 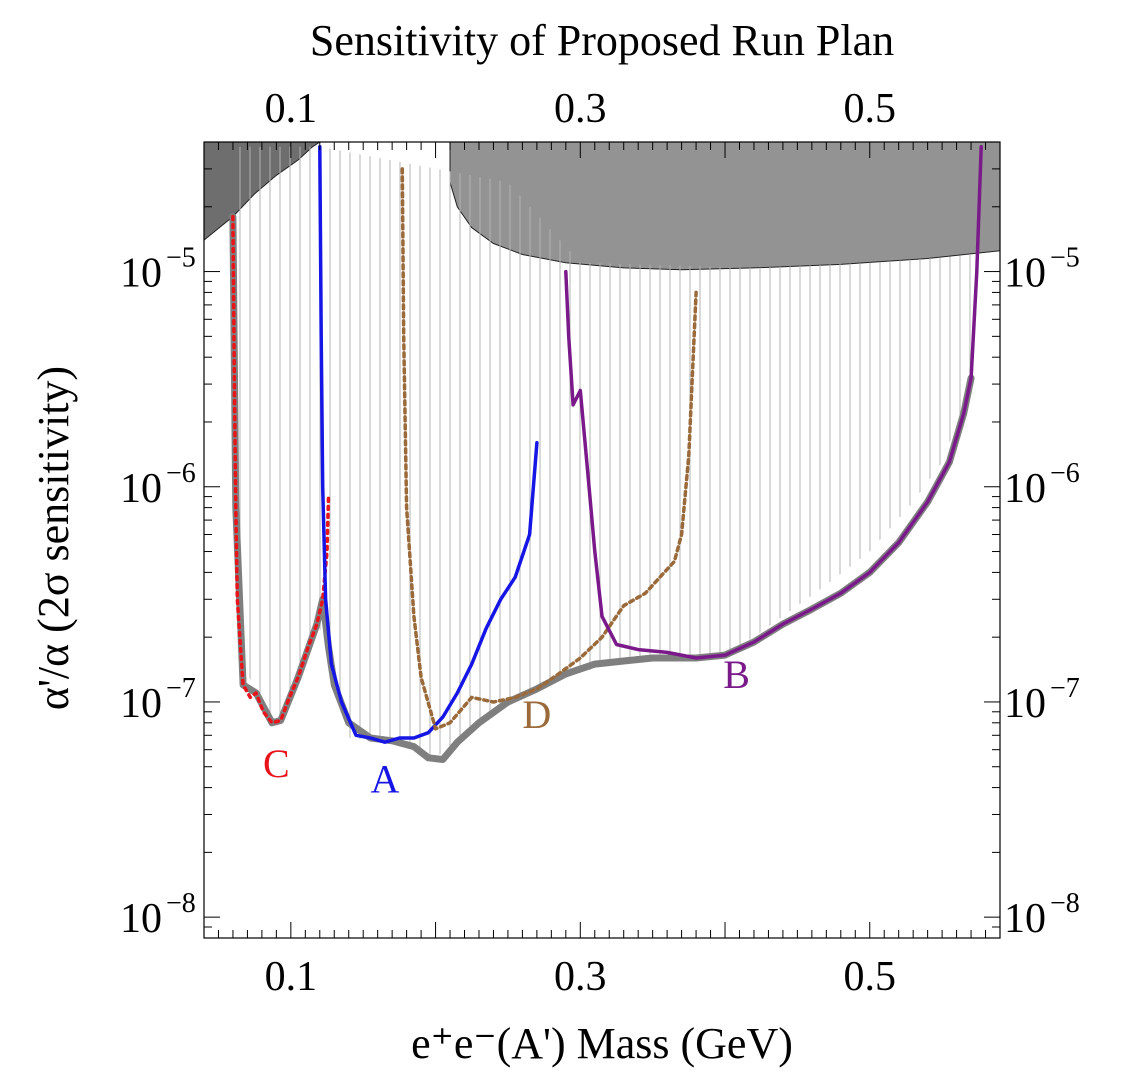 What do you see at coordinates (580, 977) in the screenshot?
I see `x-tick-label-bottom: 0.3` at bounding box center [580, 977].